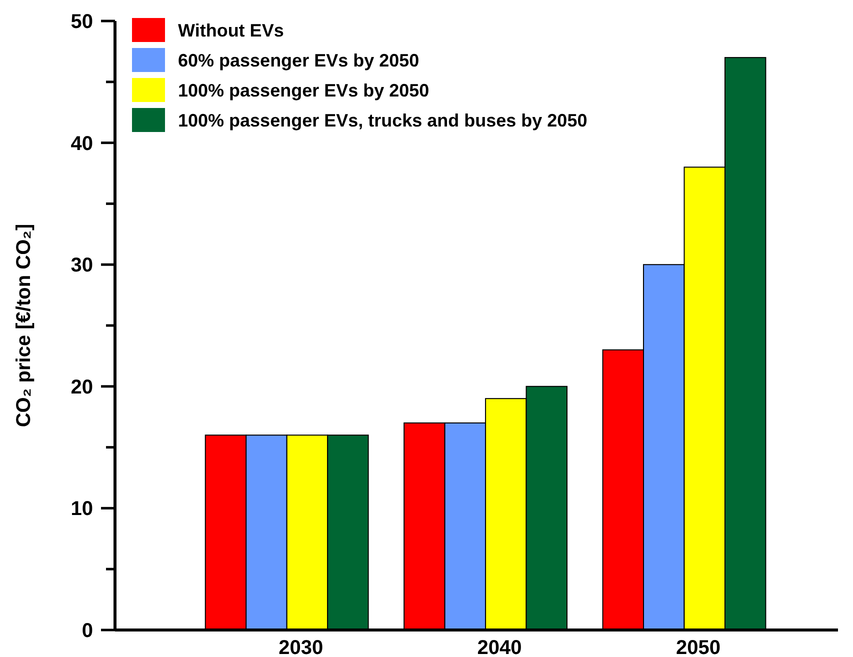  What do you see at coordinates (499, 647) in the screenshot?
I see `x-tick-label: 2040` at bounding box center [499, 647].